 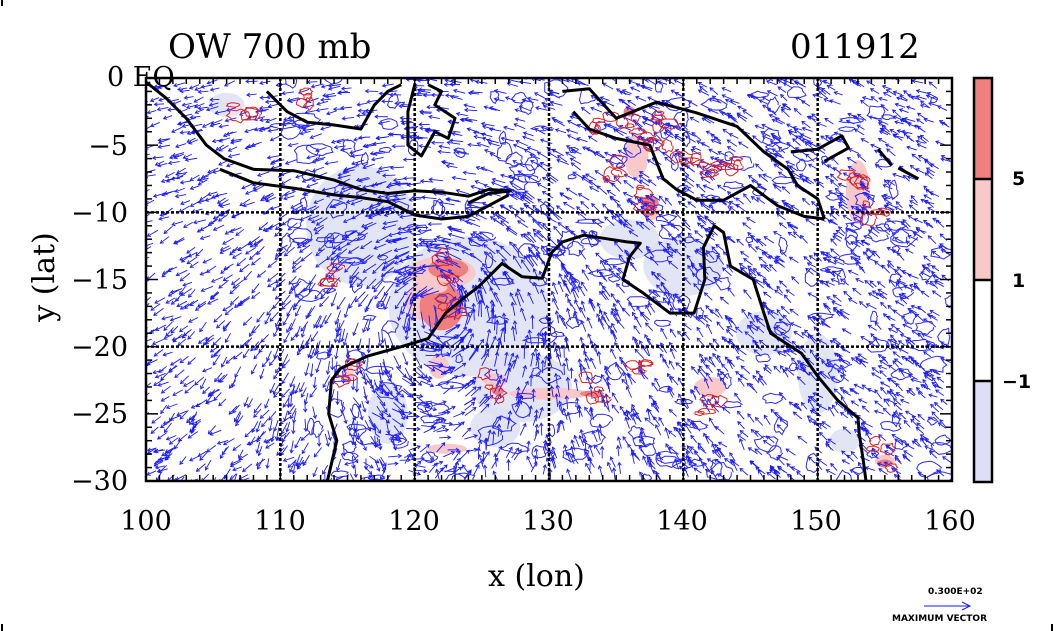 What do you see at coordinates (983, 431) in the screenshot?
I see `colorbar-level-low` at bounding box center [983, 431].